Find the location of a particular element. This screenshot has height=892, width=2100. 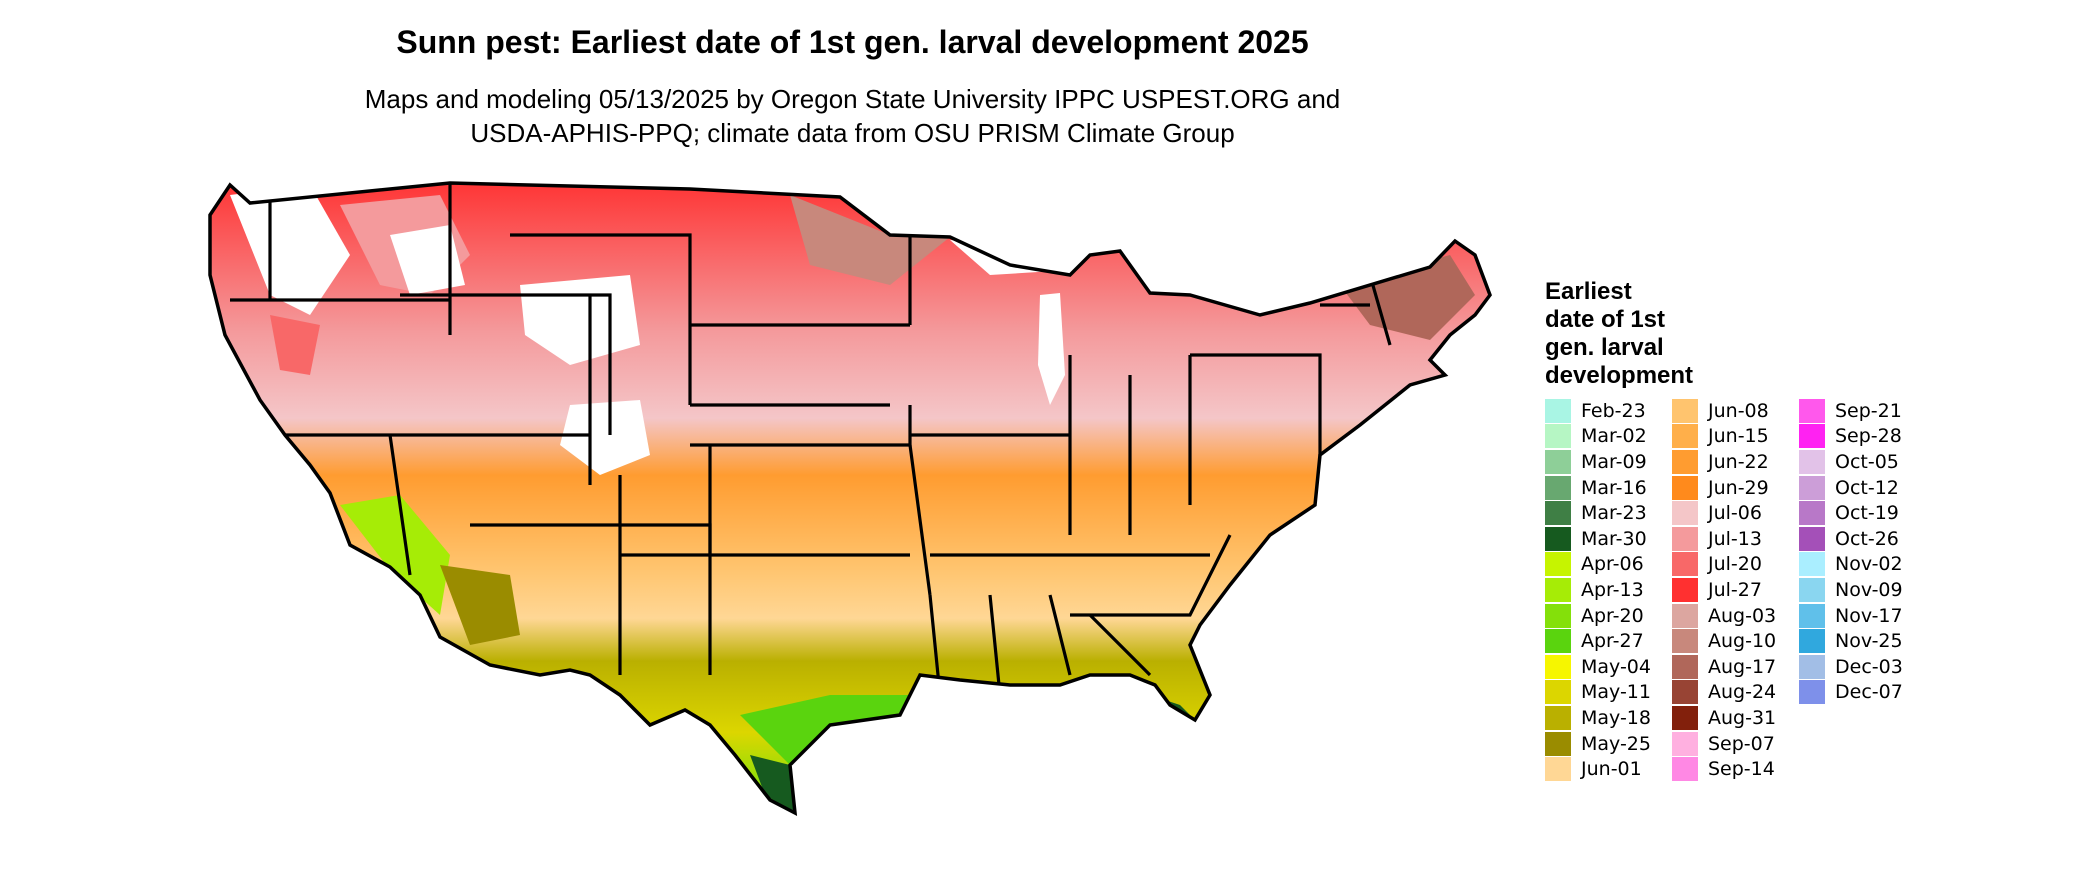

legend-item: Sep-28 is located at coordinates (1862, 437).